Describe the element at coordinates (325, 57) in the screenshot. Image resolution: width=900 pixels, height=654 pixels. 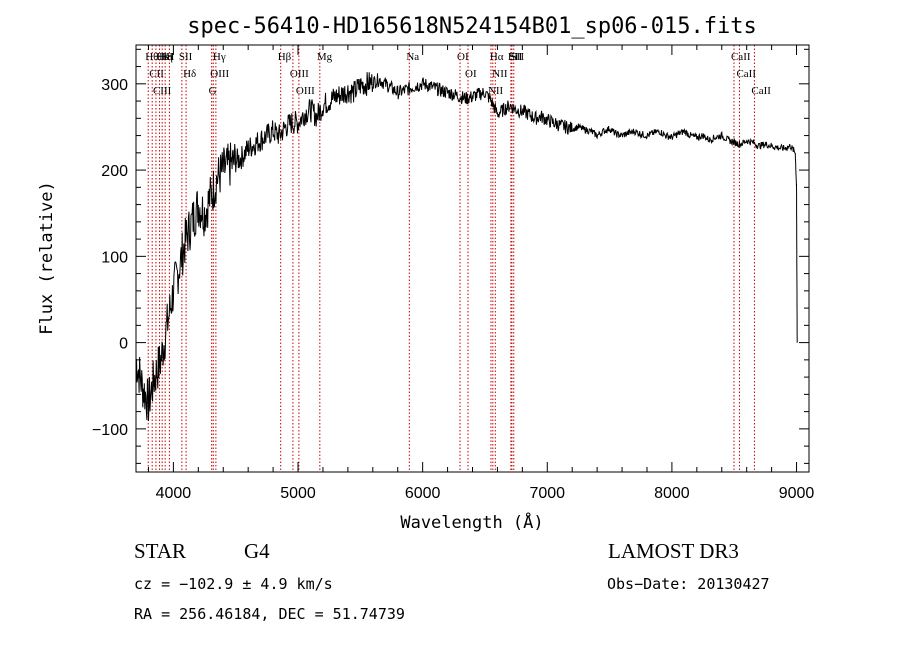
I see `spectral-line-label: Mg` at that location.